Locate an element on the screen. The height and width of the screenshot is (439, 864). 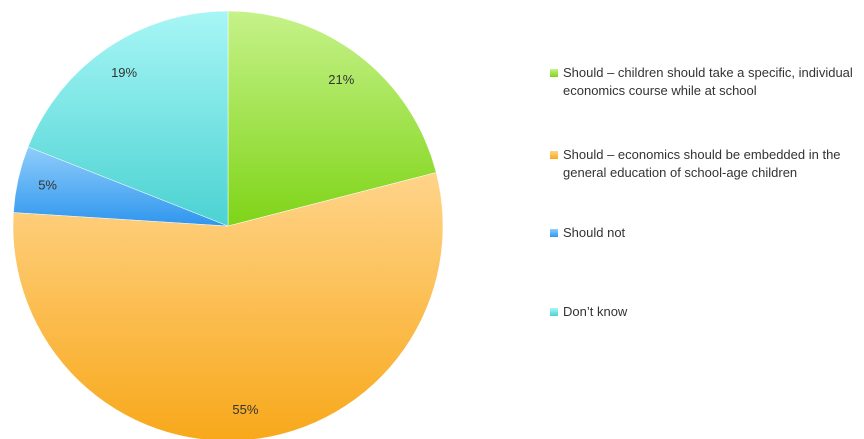
pie-label-dont-know: 19% is located at coordinates (124, 72).